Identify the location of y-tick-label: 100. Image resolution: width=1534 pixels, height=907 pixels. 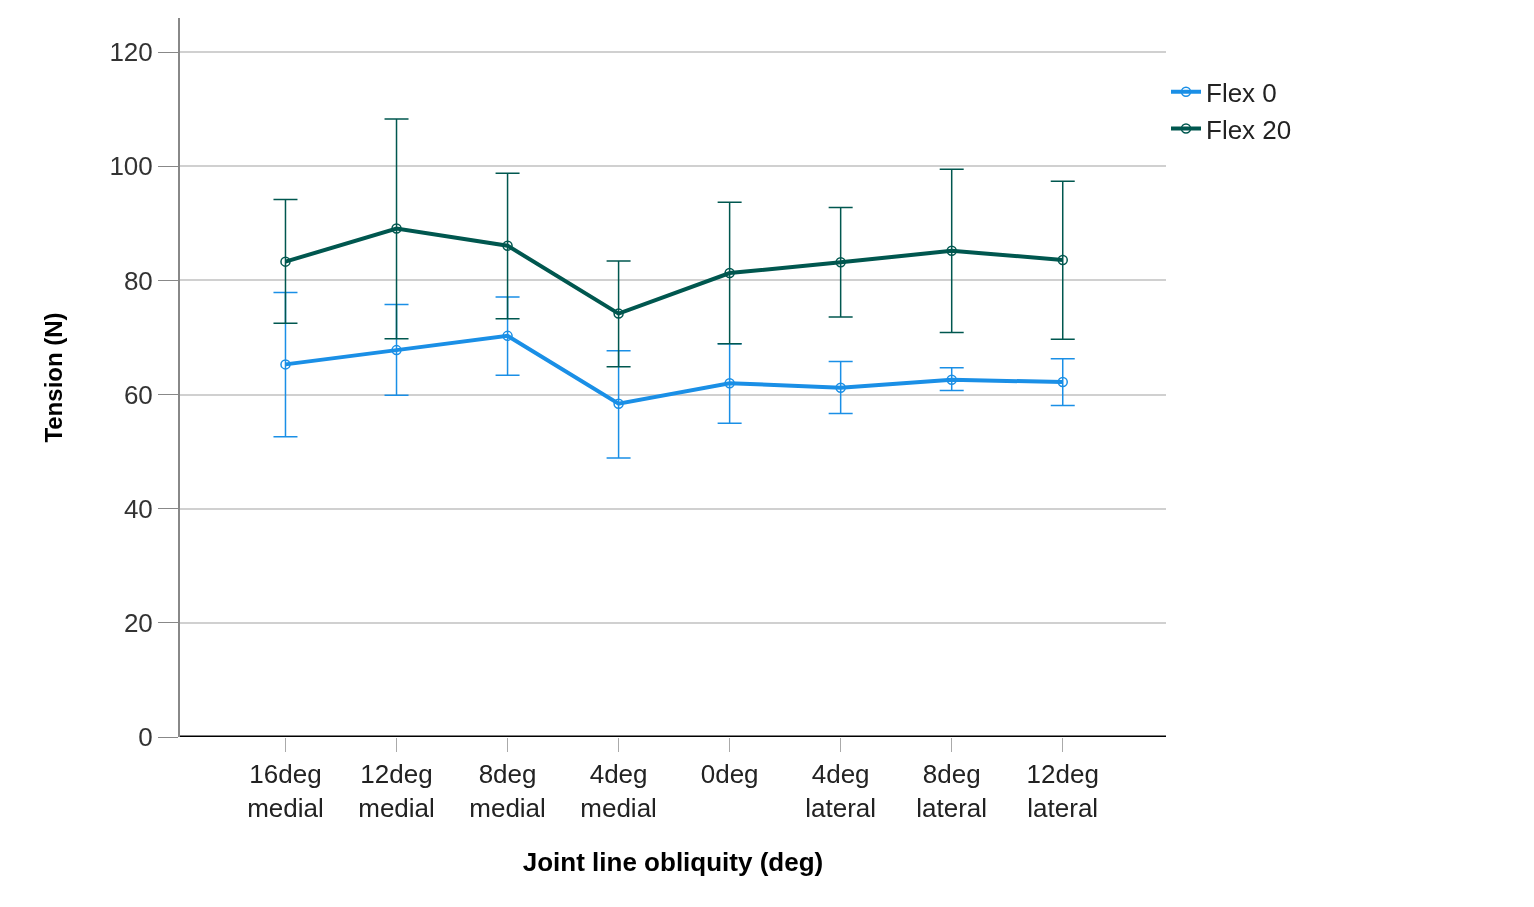
(131, 166).